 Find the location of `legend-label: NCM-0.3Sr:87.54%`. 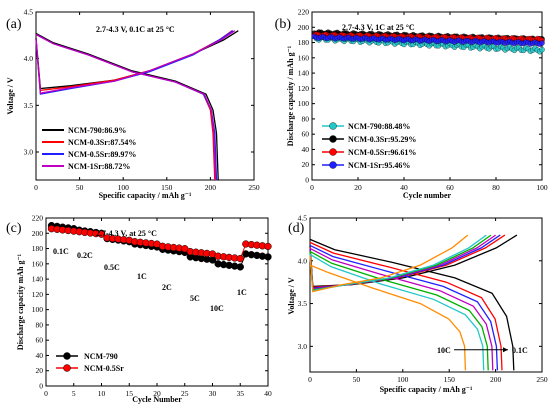

legend-label: NCM-0.3Sr:87.54% is located at coordinates (102, 142).